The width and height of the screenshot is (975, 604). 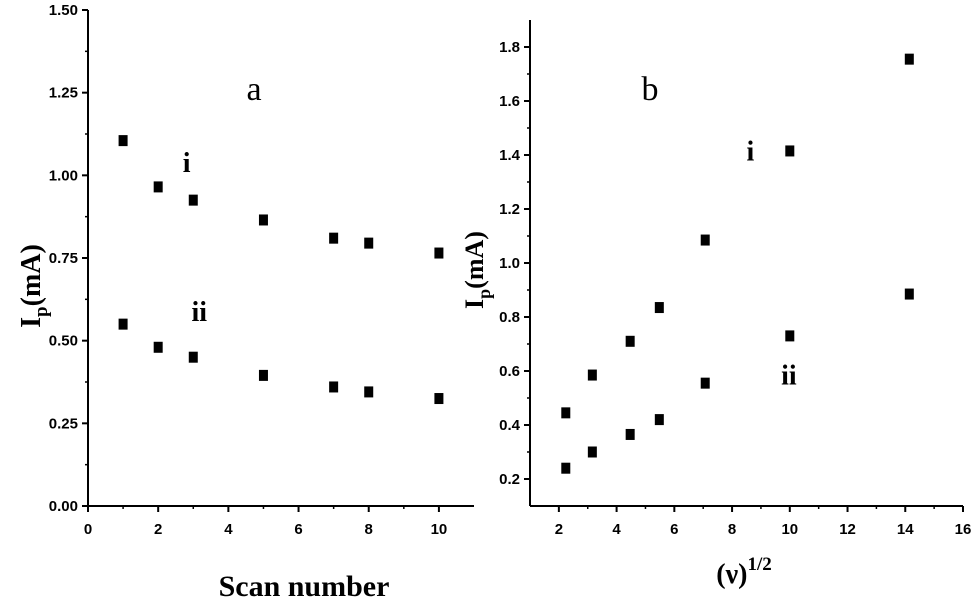 I want to click on panel-b-y-axis-title-rest: (mA), so click(x=474, y=260).